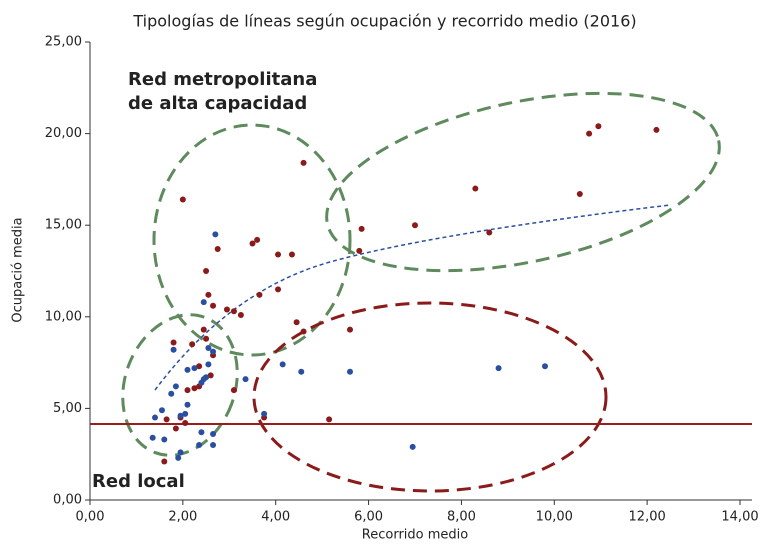 The width and height of the screenshot is (764, 545). Describe the element at coordinates (554, 517) in the screenshot. I see `x-tick-label: 10,00` at that location.